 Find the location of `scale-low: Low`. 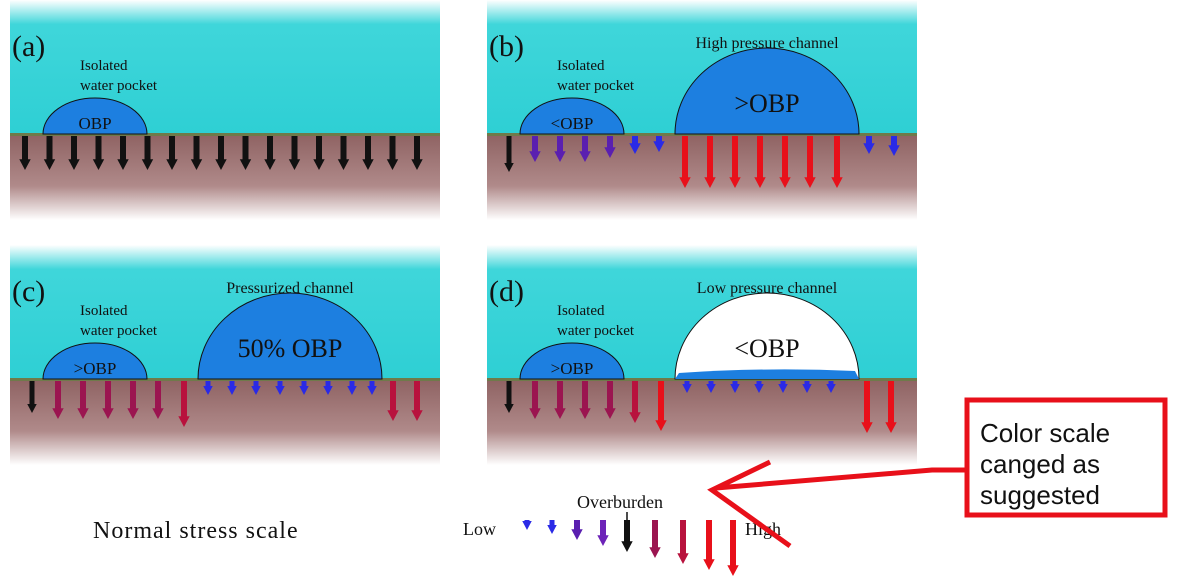

scale-low: Low is located at coordinates (479, 529).